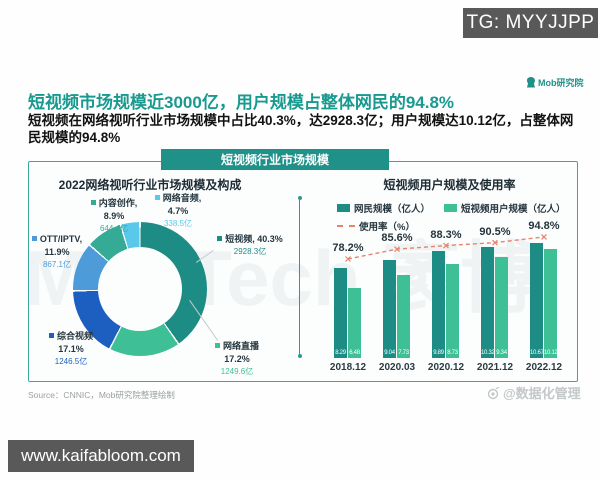  I want to click on tg-watermark-text: TG: MYYJJPP, so click(530, 22).